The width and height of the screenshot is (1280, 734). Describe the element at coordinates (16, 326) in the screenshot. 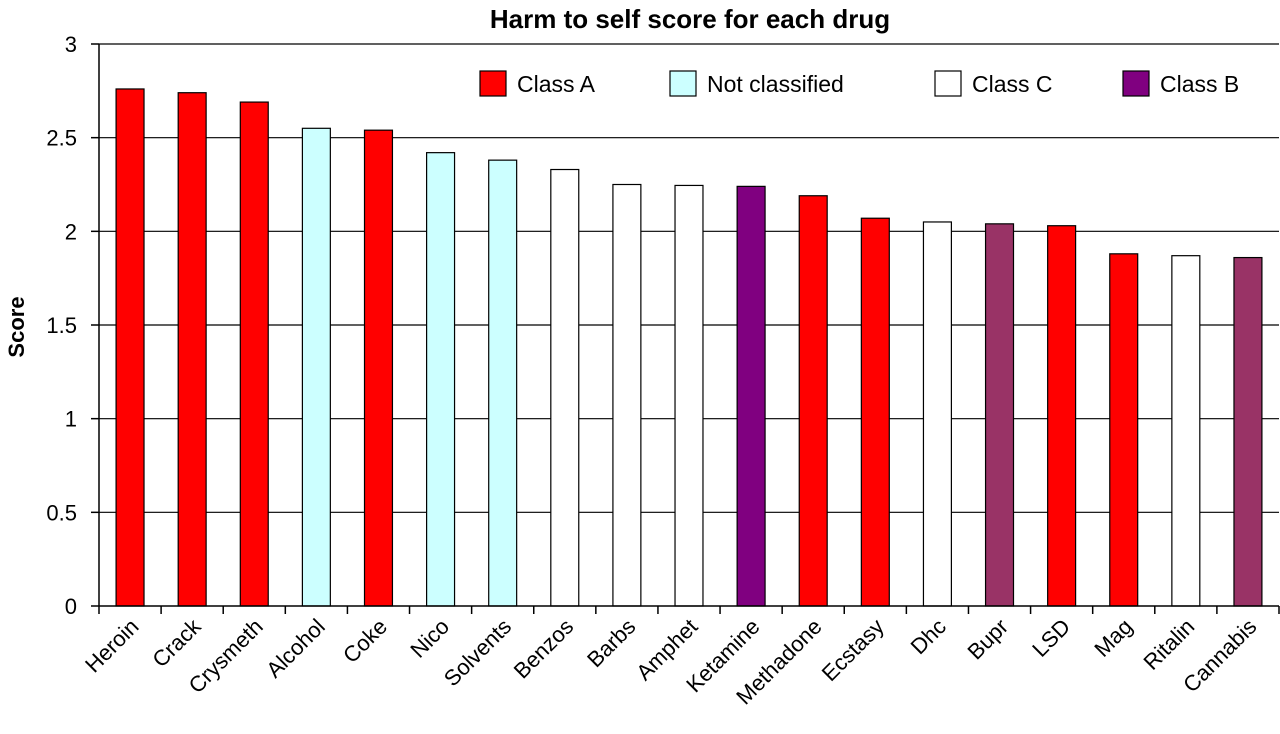

I see `y-axis-label: Score` at that location.